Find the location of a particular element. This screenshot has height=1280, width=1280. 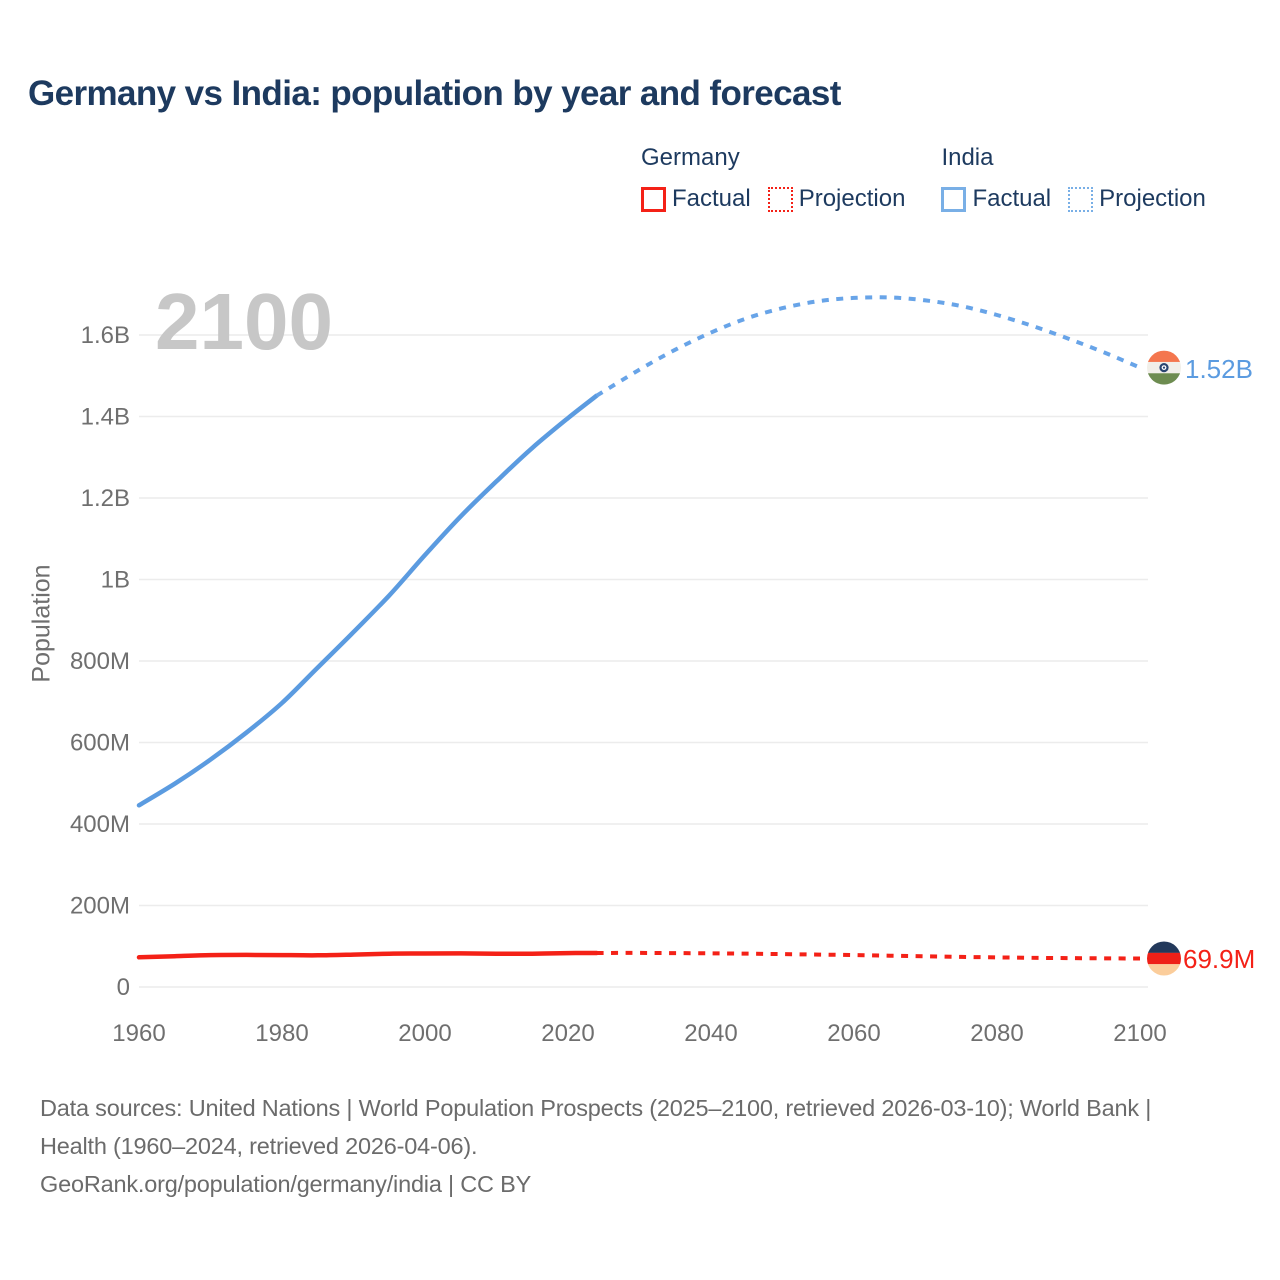

legend-group-title: Germany is located at coordinates (690, 157).